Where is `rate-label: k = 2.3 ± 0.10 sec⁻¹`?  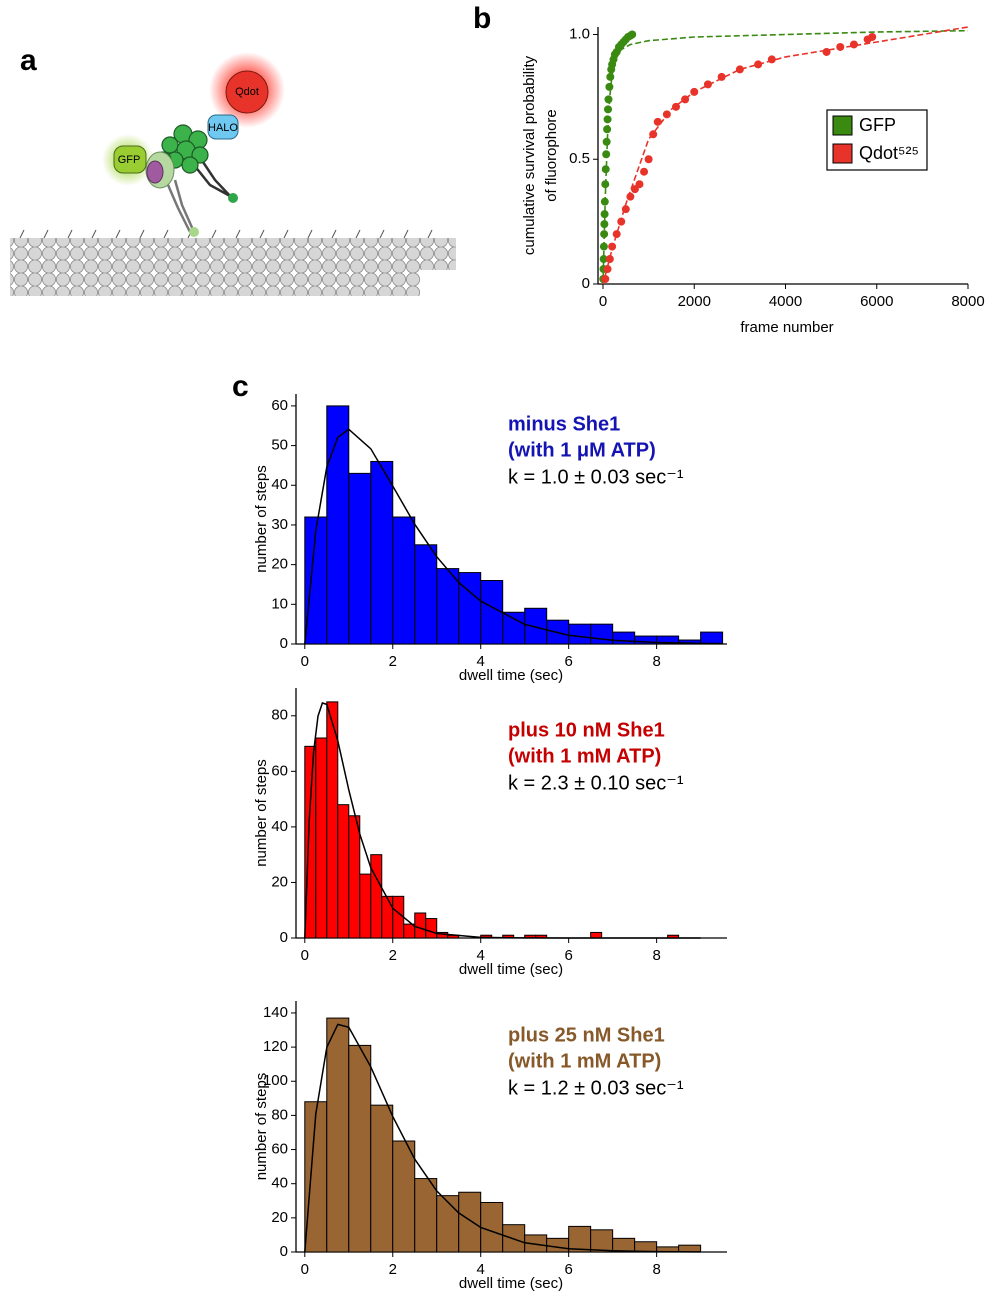
rate-label: k = 2.3 ± 0.10 sec⁻¹ is located at coordinates (596, 783).